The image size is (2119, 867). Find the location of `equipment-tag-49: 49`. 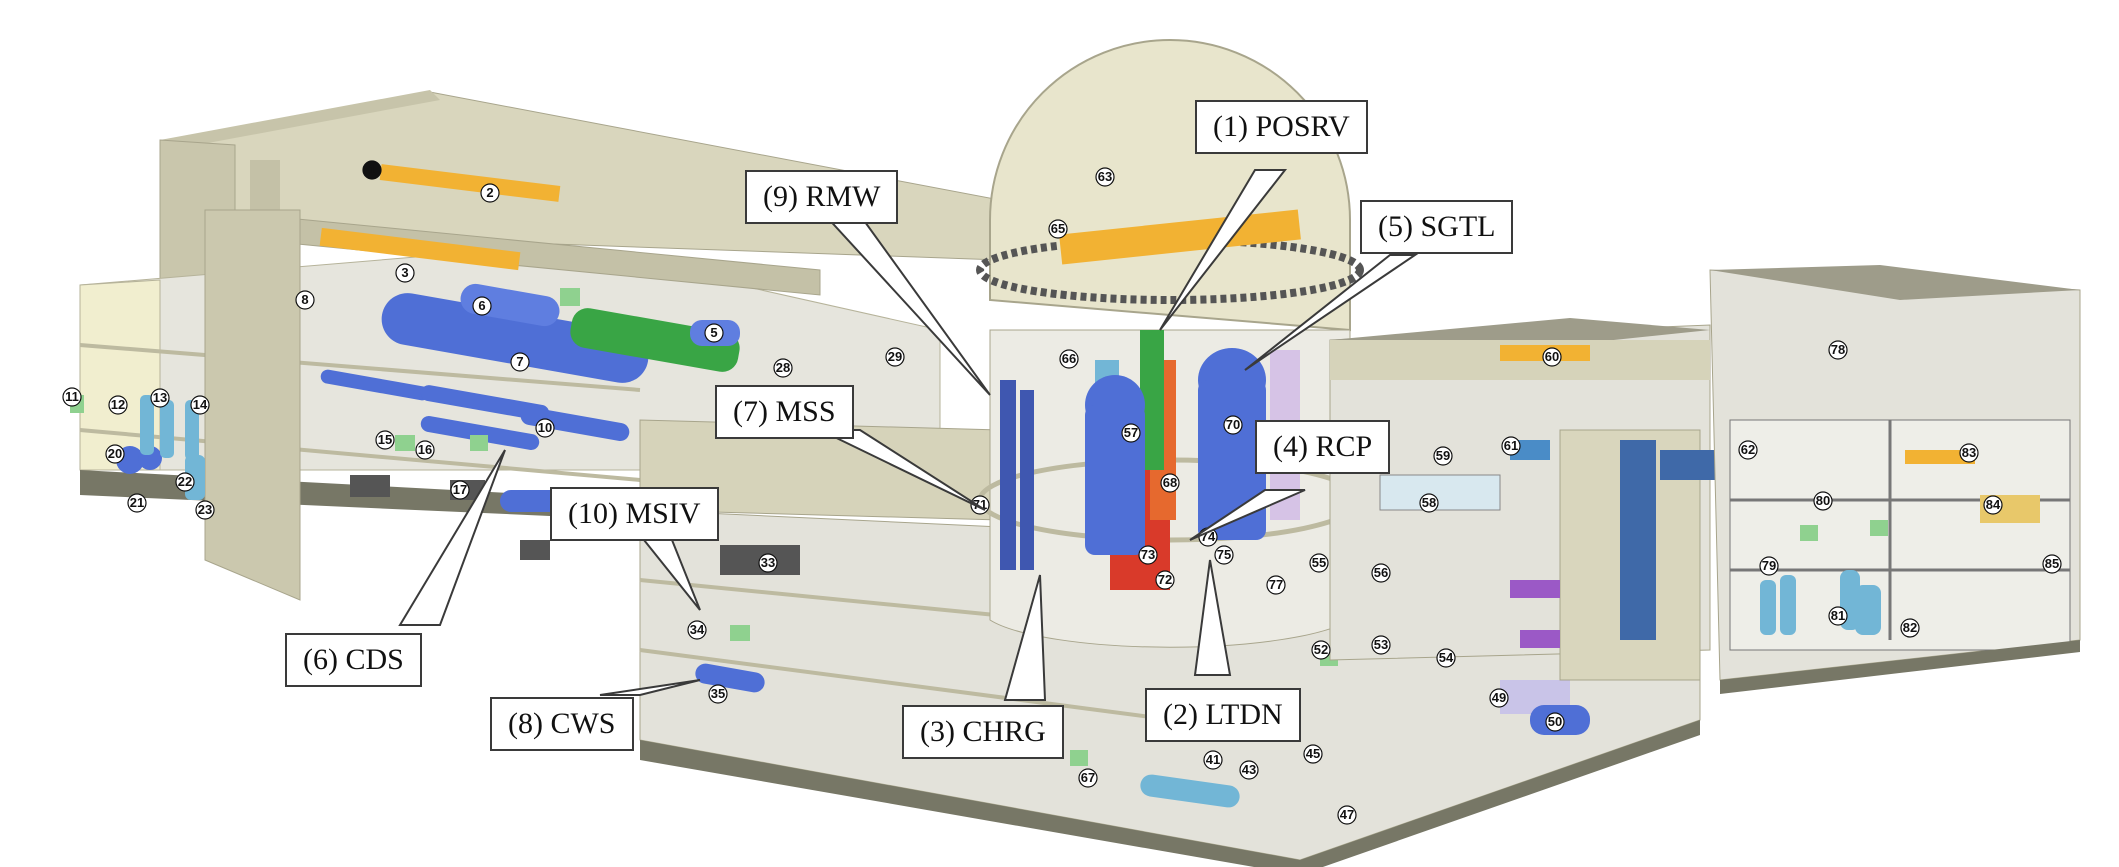

equipment-tag-49: 49 is located at coordinates (1499, 698).